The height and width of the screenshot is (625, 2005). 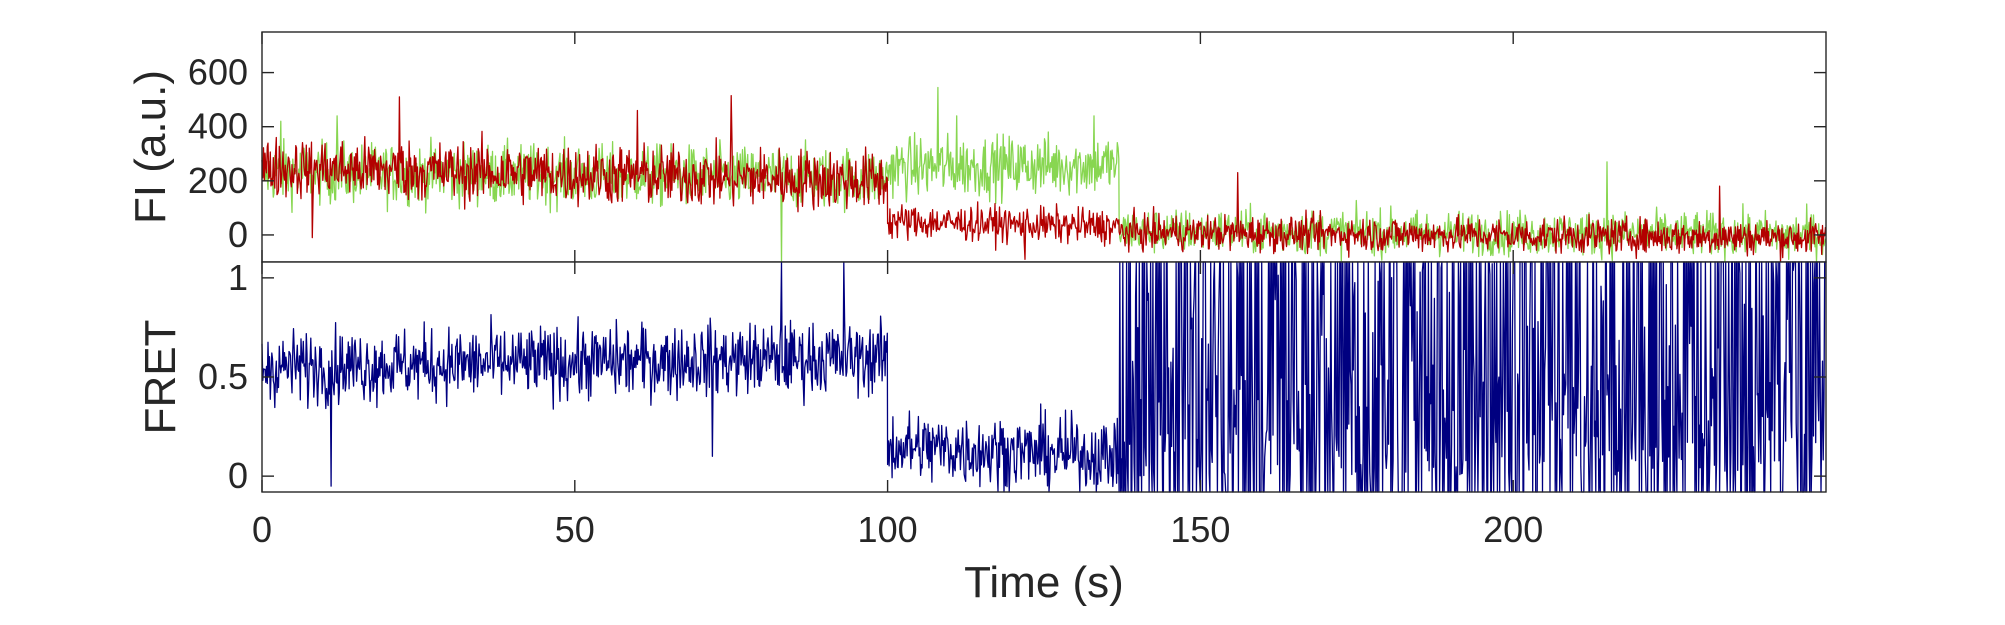 What do you see at coordinates (1044, 582) in the screenshot?
I see `time-x-axis-label: Time (s)` at bounding box center [1044, 582].